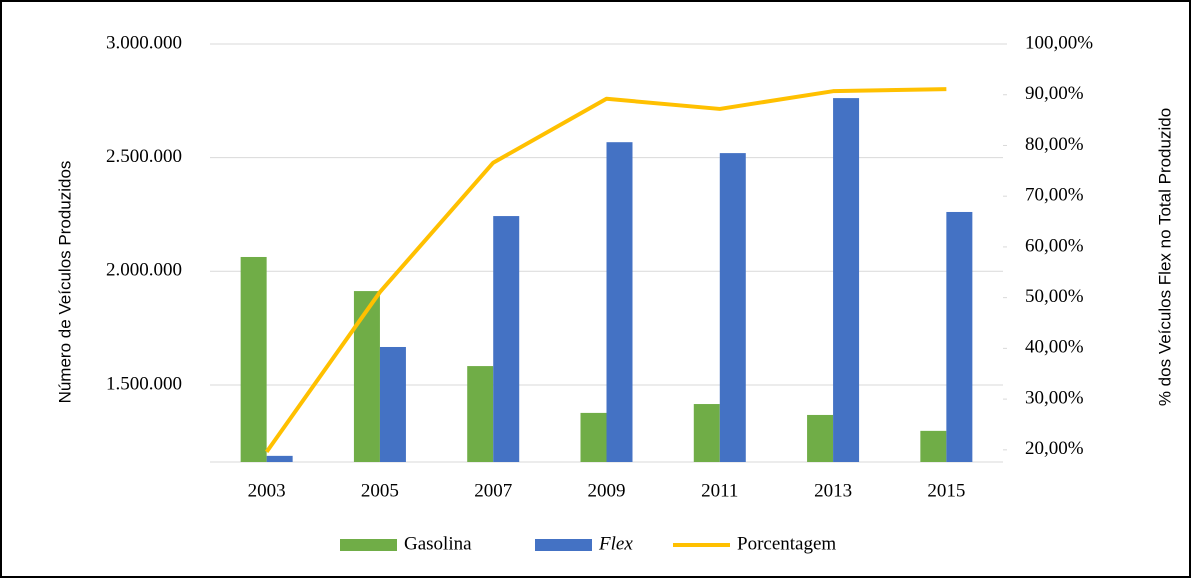 Image resolution: width=1191 pixels, height=578 pixels. What do you see at coordinates (1059, 42) in the screenshot?
I see `y2-tick-label: 100,00%` at bounding box center [1059, 42].